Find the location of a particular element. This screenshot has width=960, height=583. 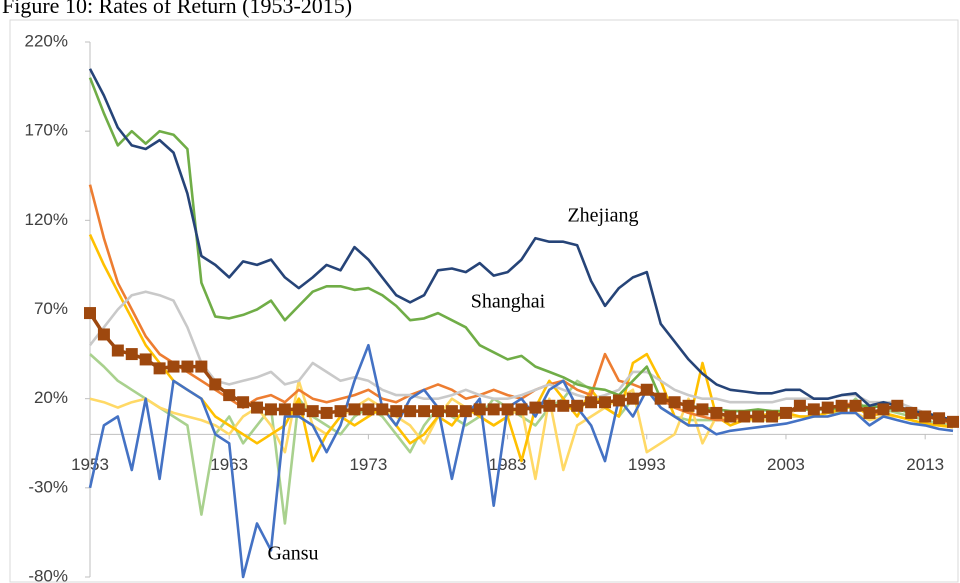

annotation: Zhejiang is located at coordinates (602, 216).